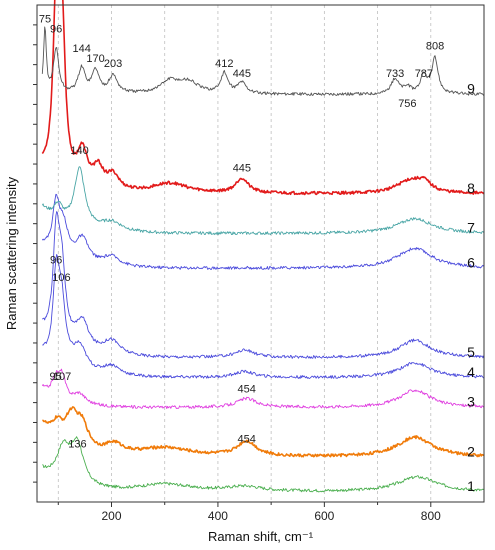  I want to click on curve-label-6: 6, so click(471, 262).